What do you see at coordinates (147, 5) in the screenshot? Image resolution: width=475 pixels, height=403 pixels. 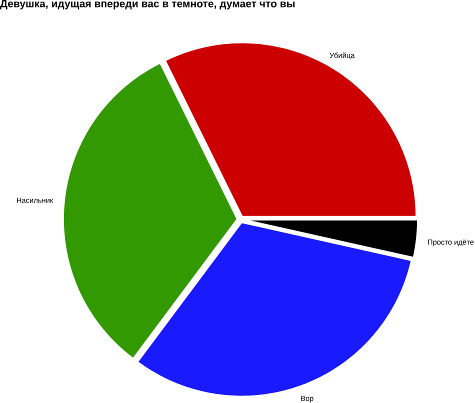 I see `chart-title: Девушка, идущая впереди вас в темноте, думает что вы` at bounding box center [147, 5].